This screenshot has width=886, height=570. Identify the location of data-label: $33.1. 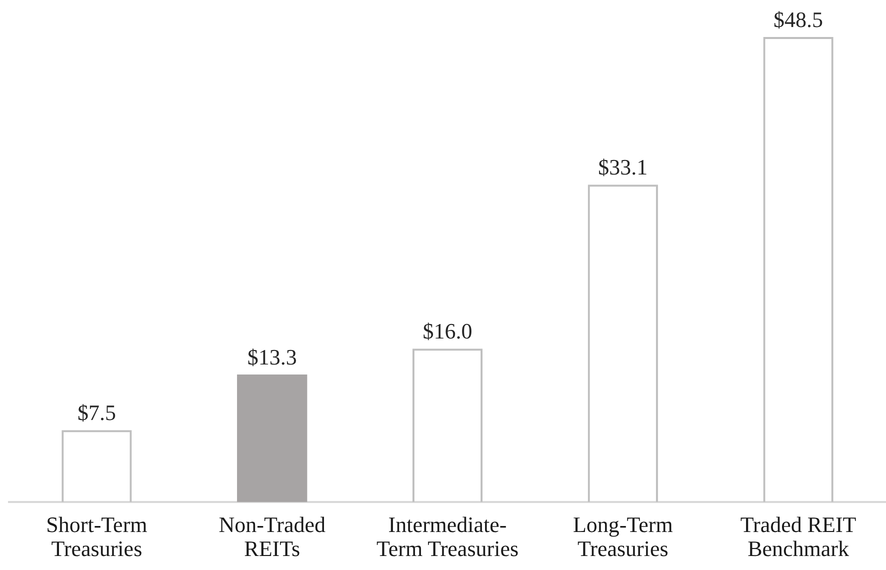
(623, 167).